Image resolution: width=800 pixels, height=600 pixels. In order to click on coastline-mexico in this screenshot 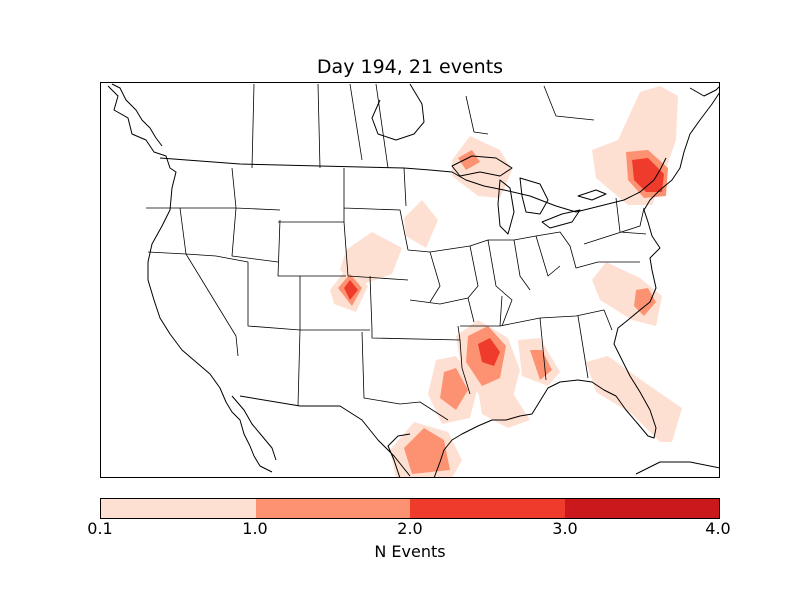, I will do `click(399, 455)`.